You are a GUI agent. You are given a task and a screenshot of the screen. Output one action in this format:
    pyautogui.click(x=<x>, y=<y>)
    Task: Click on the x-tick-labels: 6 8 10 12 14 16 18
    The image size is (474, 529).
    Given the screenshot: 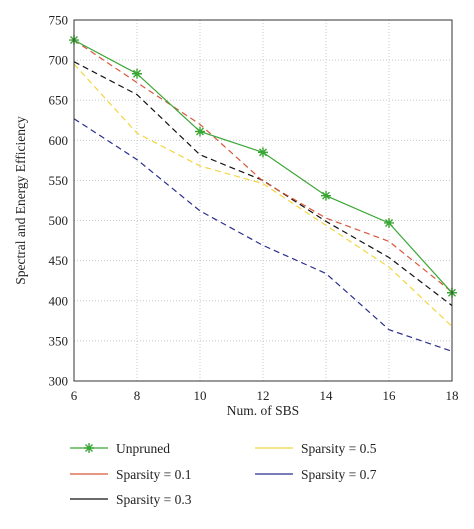 What is the action you would take?
    pyautogui.click(x=265, y=395)
    